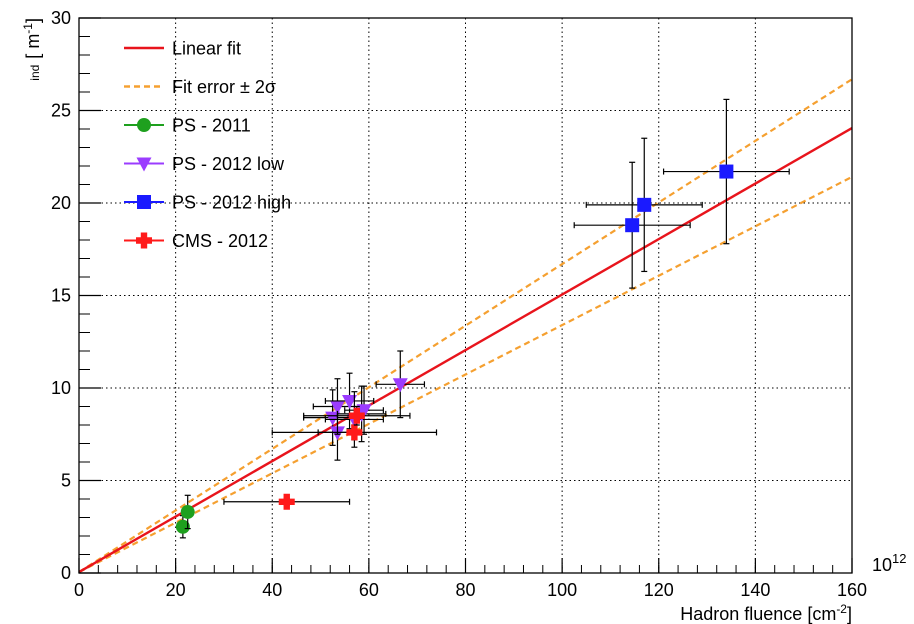 The width and height of the screenshot is (914, 624). I want to click on y-axis-label-sub: ind, so click(35, 73).